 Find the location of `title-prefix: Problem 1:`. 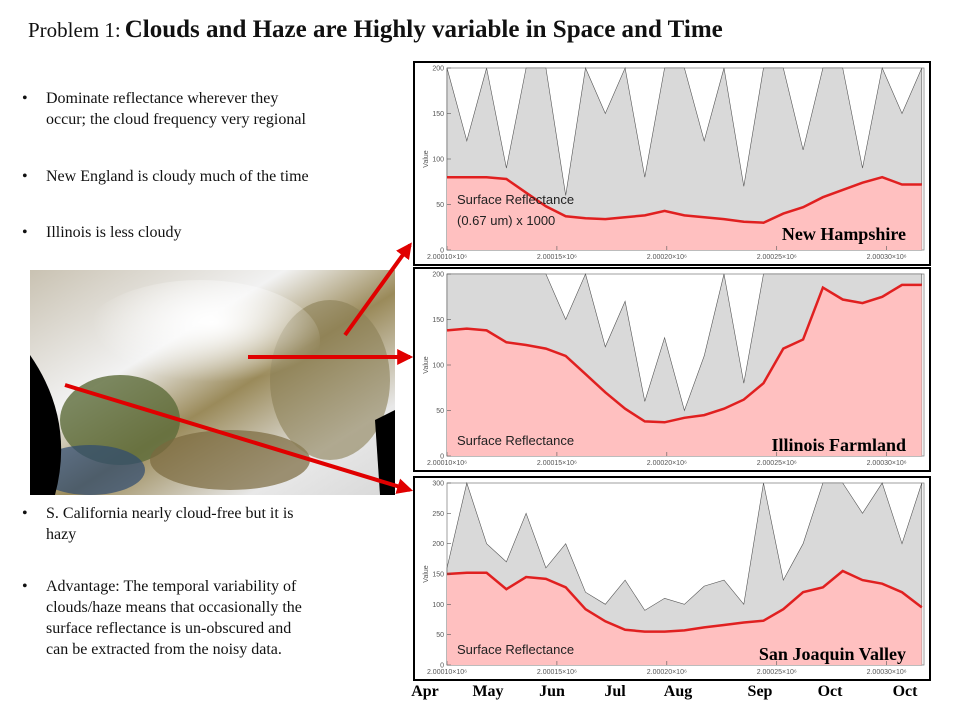

title-prefix: Problem 1: is located at coordinates (74, 30).